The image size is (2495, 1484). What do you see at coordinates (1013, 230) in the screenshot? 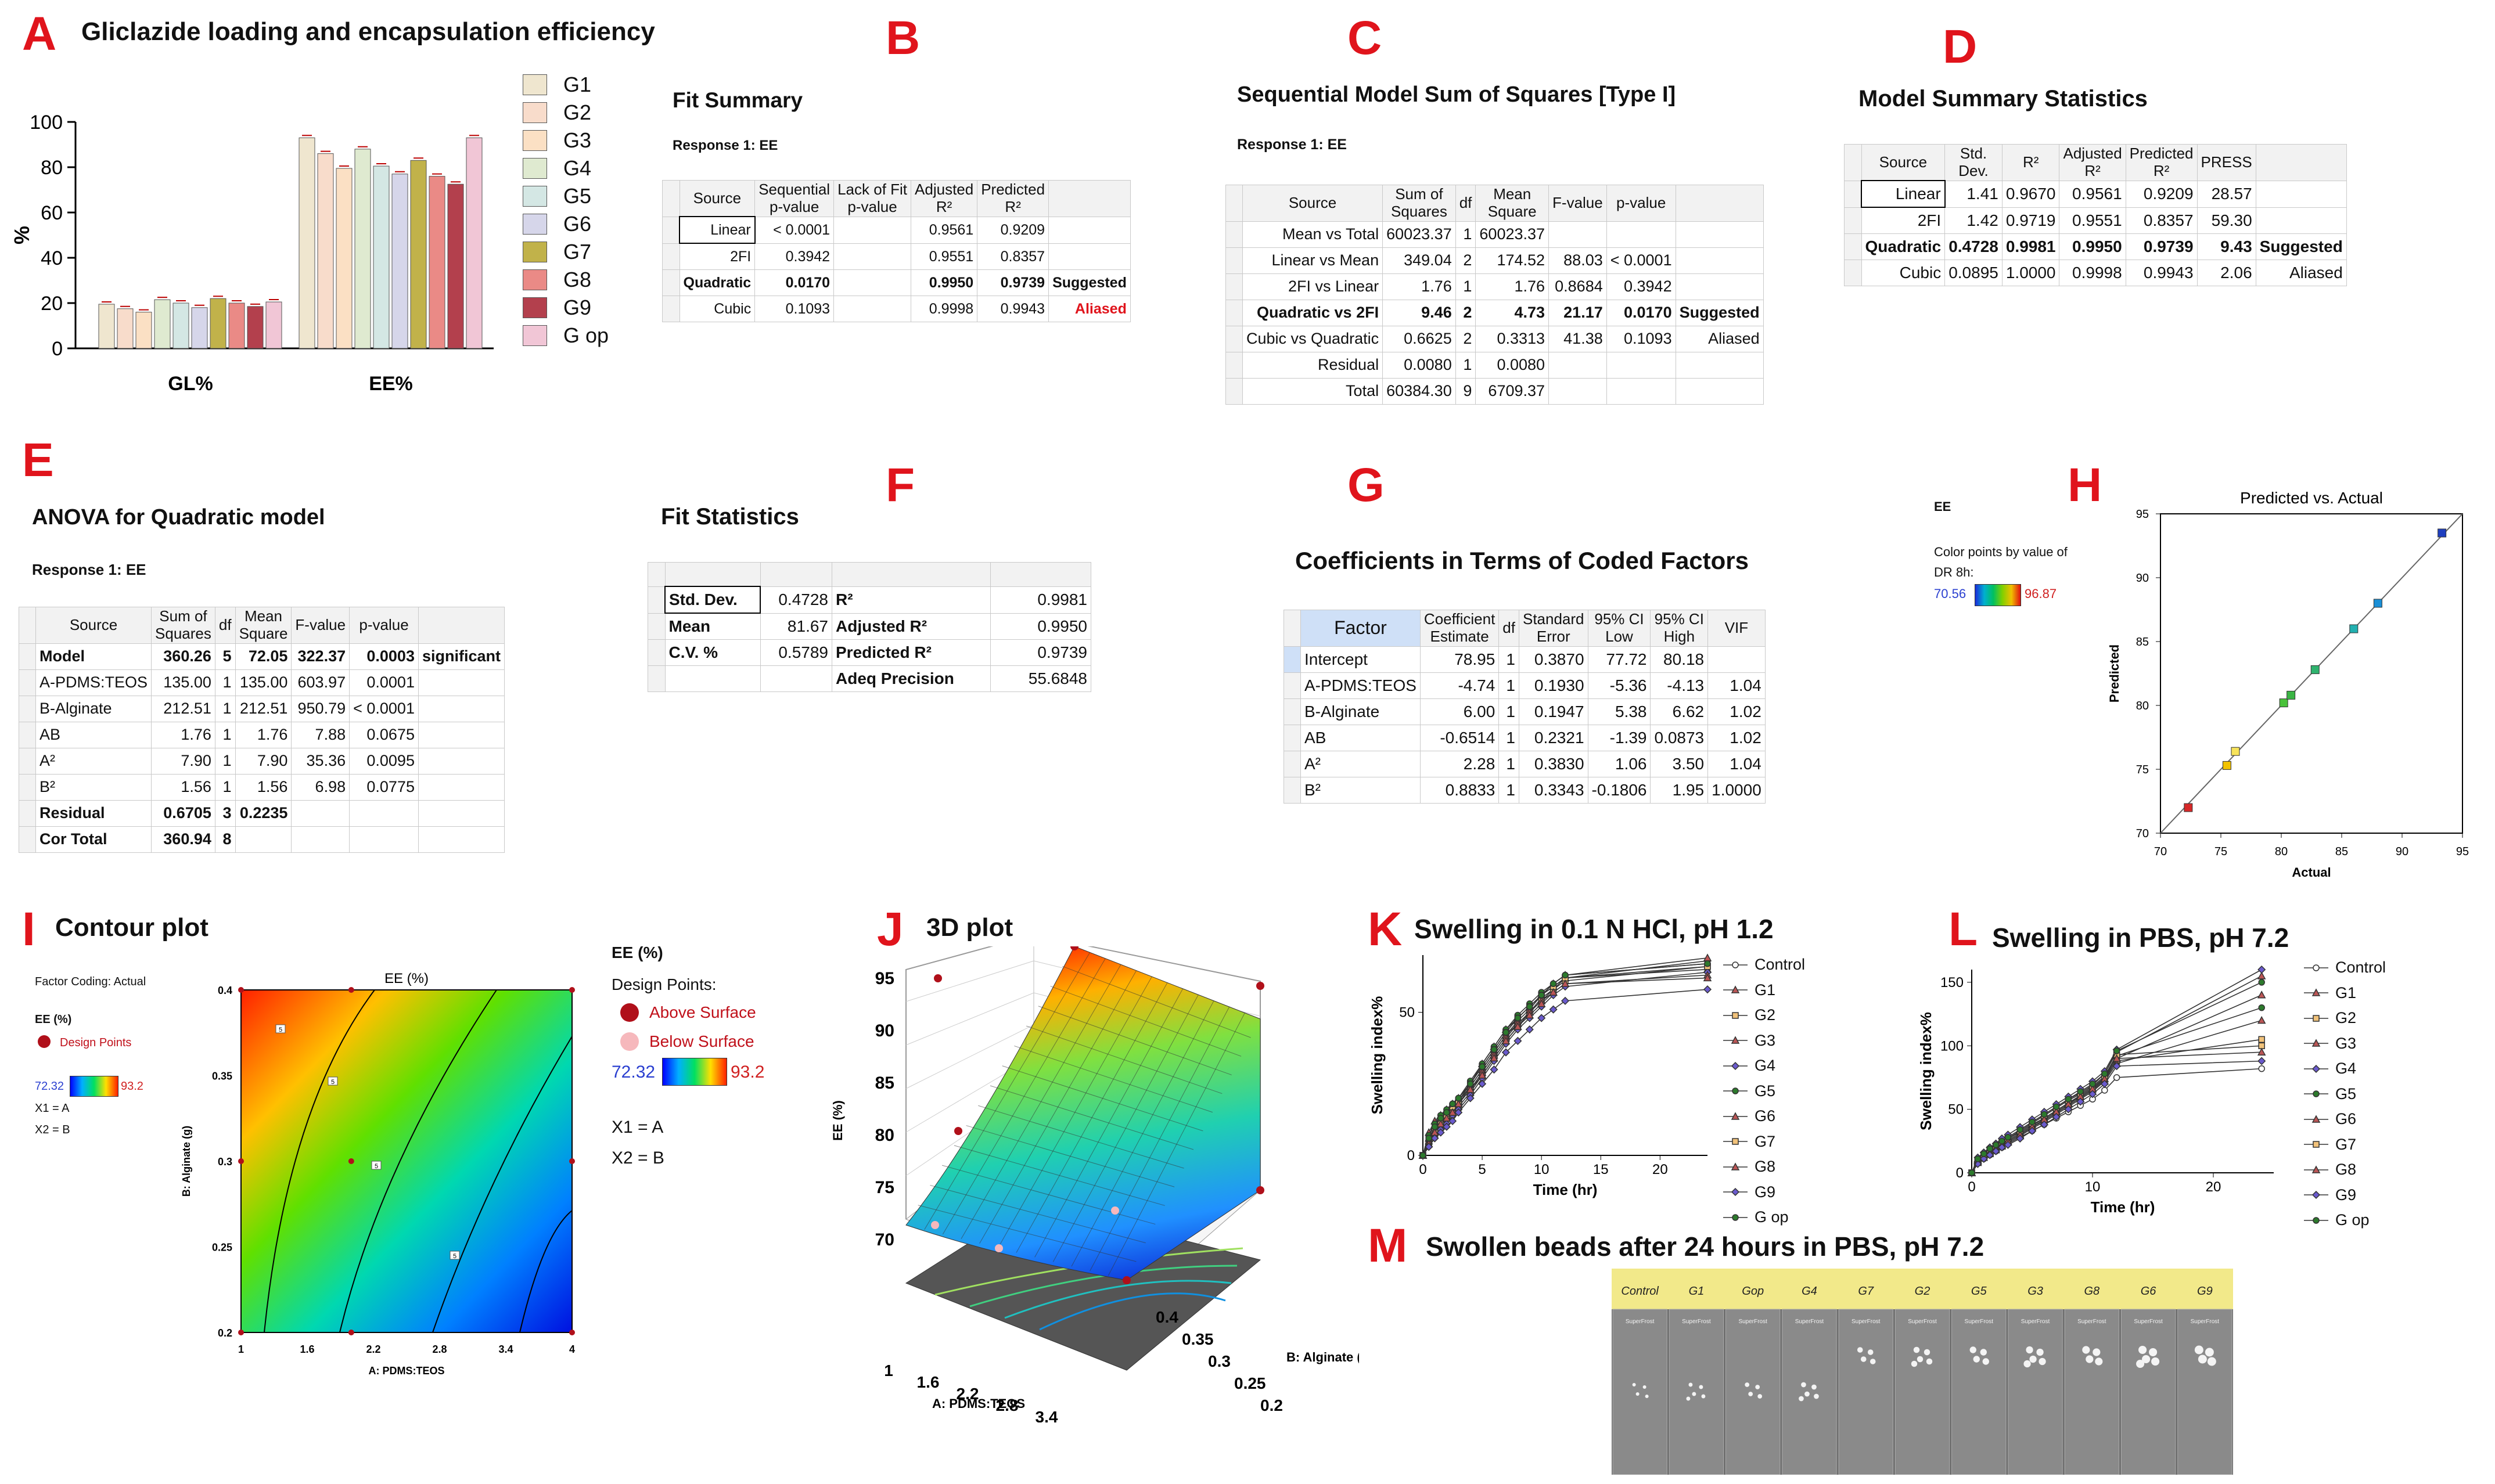
I see `table-cell: 0.9209` at bounding box center [1013, 230].